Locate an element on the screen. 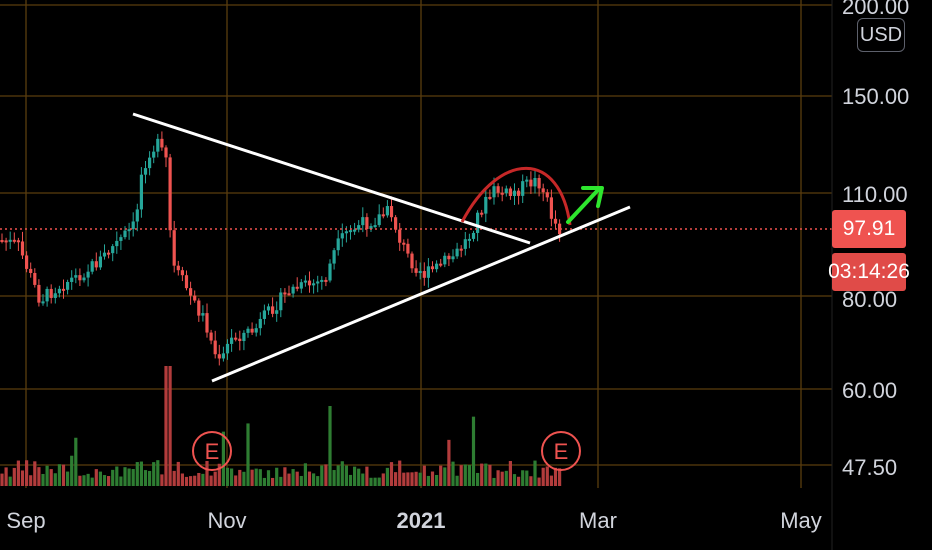  currency-button: USD is located at coordinates (881, 35).